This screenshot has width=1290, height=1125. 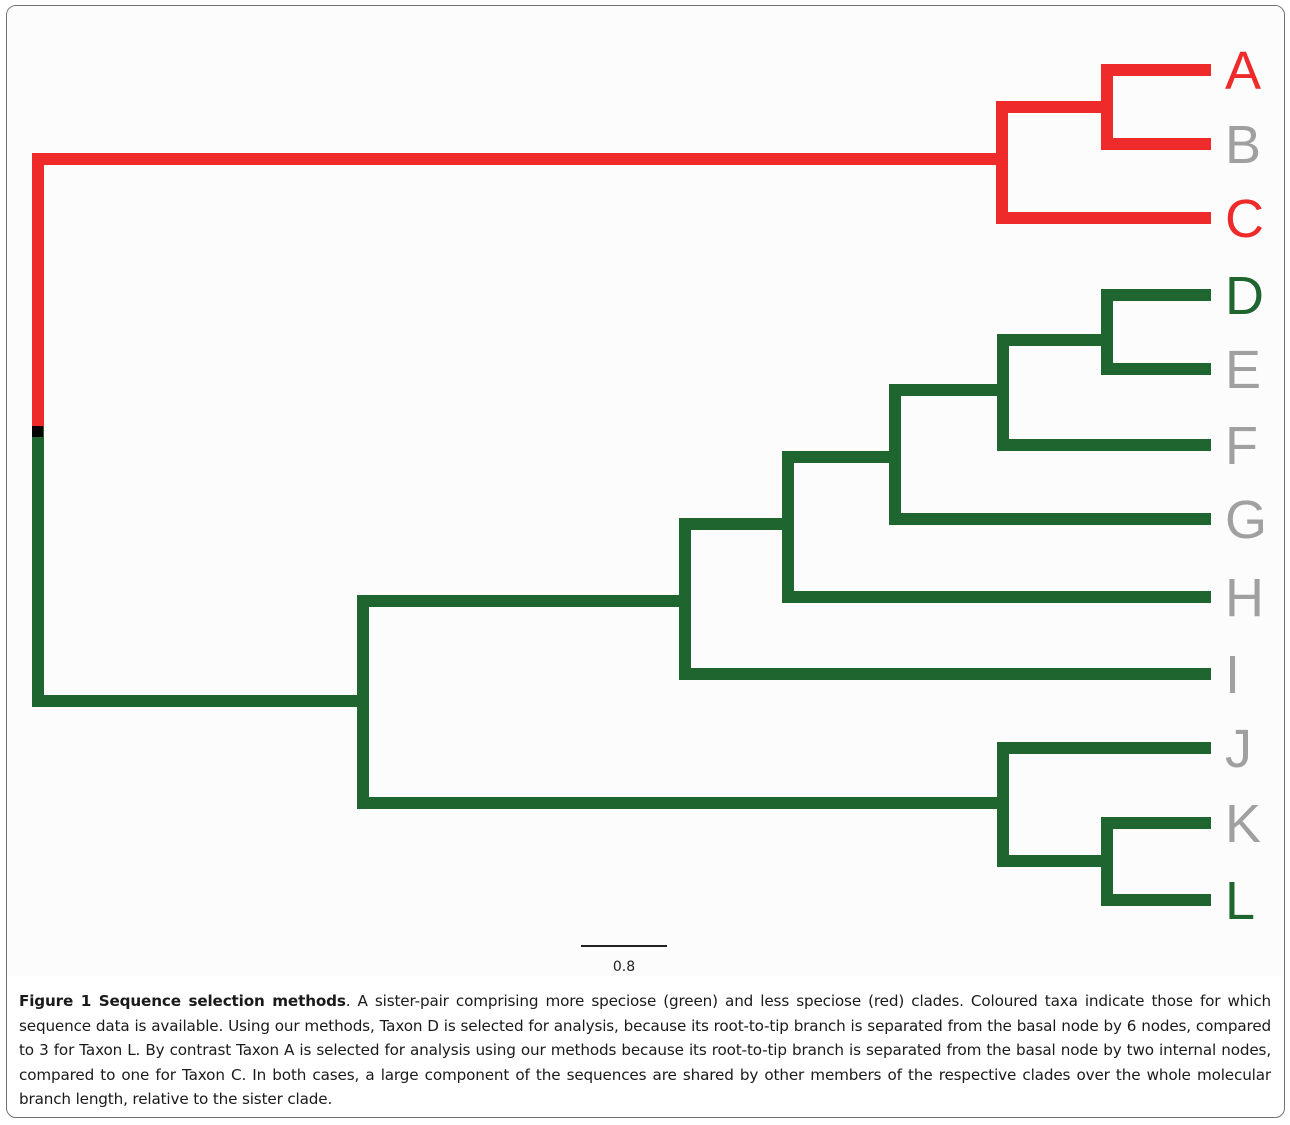 I want to click on branch-j, so click(x=1104, y=748).